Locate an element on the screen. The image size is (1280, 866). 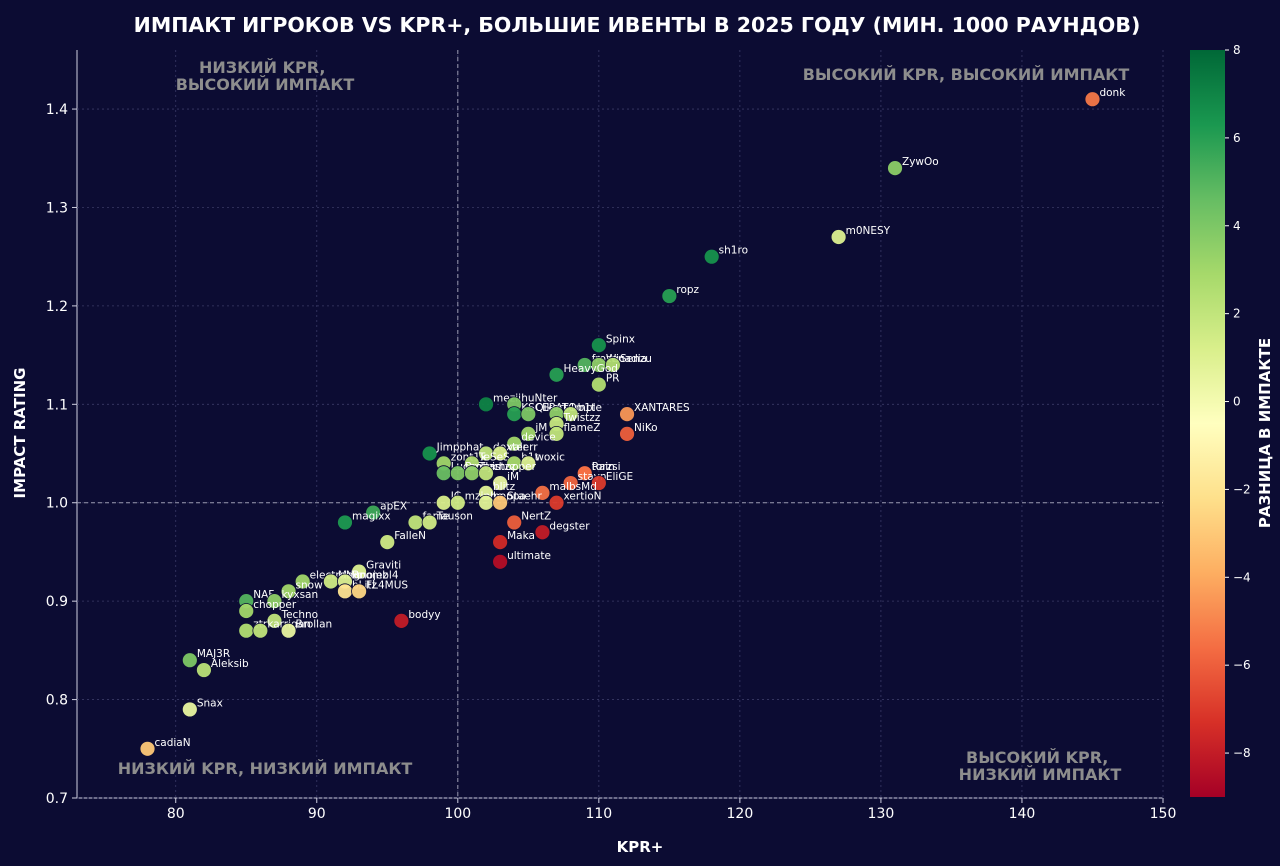
y-tick-label: 0.8 is located at coordinates (57, 701).